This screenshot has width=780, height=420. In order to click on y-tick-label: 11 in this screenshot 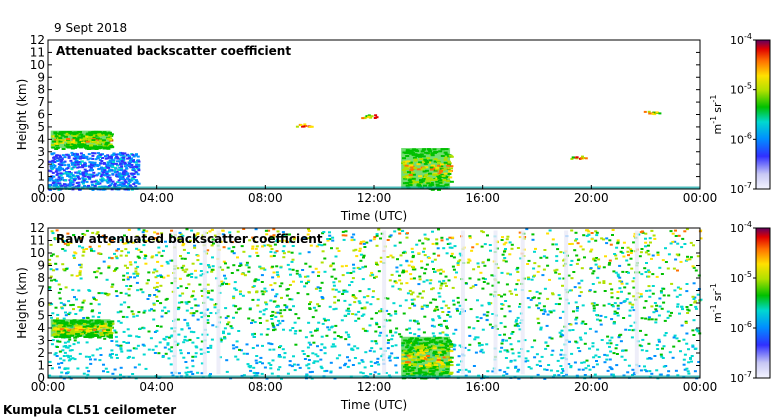, I will do `click(37, 52)`.